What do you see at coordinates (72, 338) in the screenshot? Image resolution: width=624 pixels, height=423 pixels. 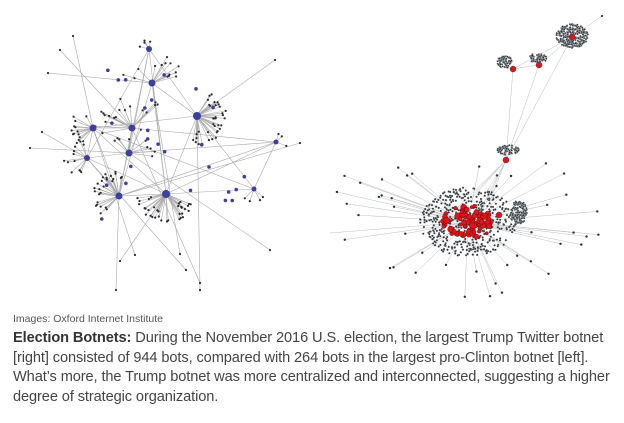 I see `caption-title: Election Botnets:` at bounding box center [72, 338].